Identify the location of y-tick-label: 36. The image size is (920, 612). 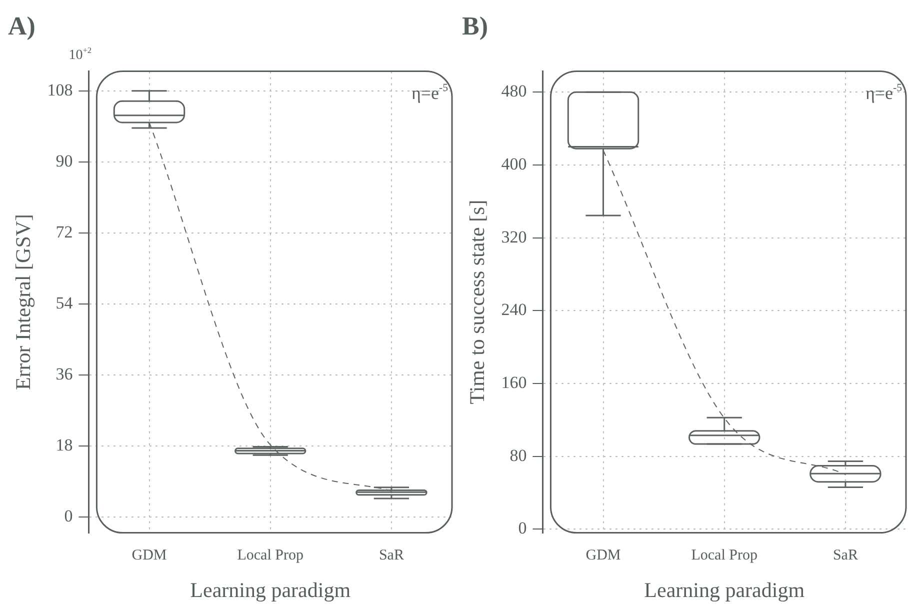
(64, 374).